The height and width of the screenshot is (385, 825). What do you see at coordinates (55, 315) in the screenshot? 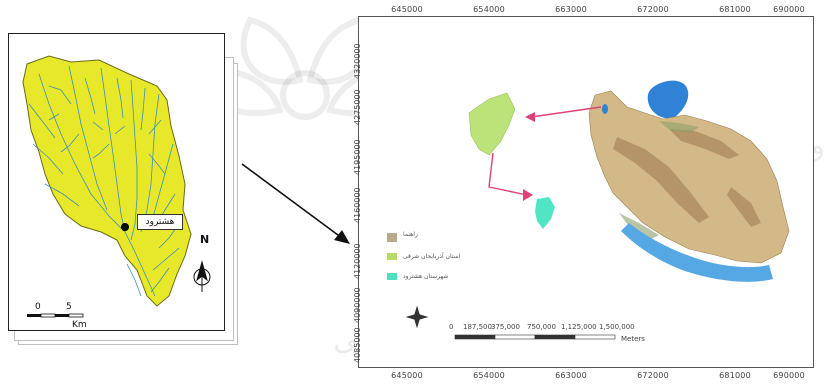
I see `scale-bar-graphic` at bounding box center [55, 315].